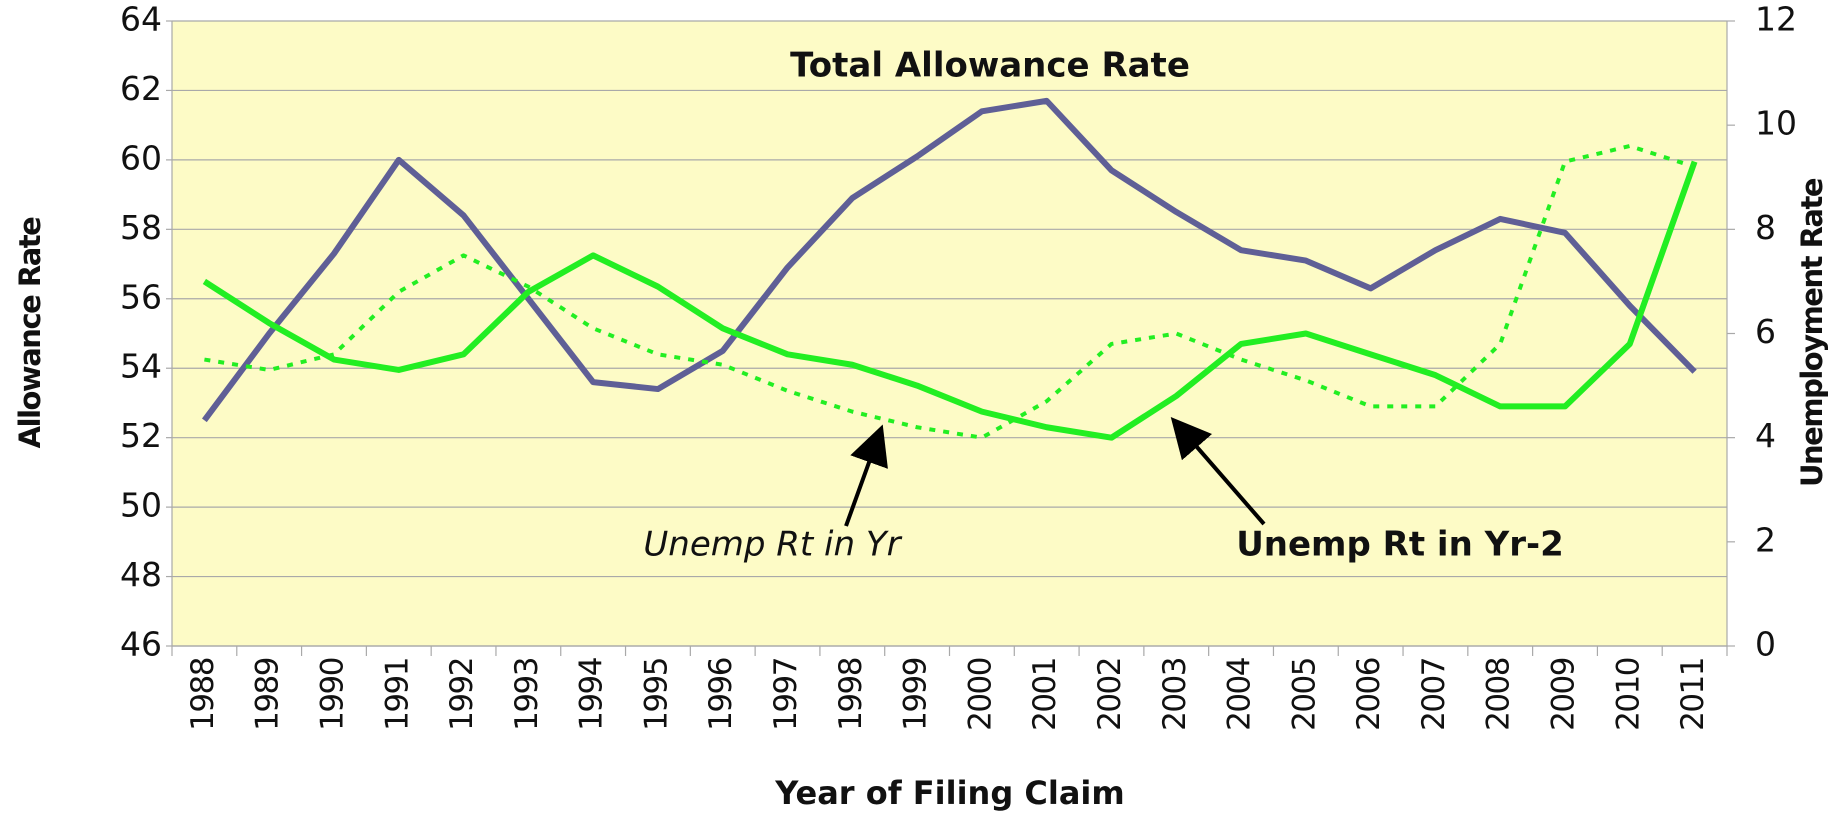  I want to click on y2-tick-label: 0, so click(1765, 644).